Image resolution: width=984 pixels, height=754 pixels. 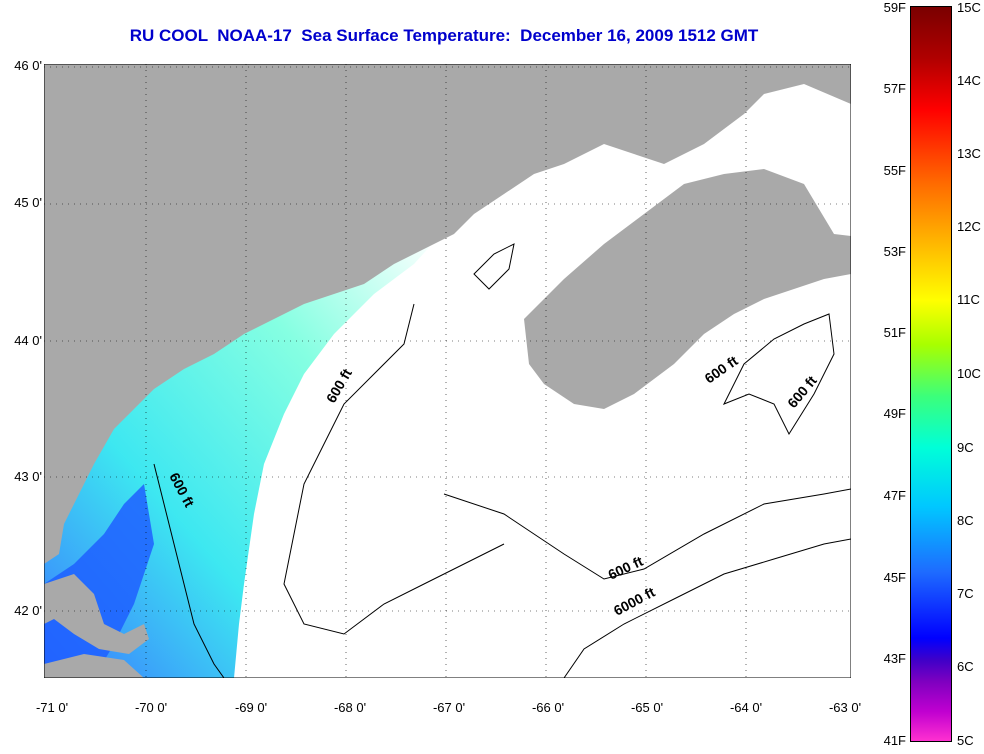 What do you see at coordinates (894, 88) in the screenshot?
I see `colorbar-f-57: 57F` at bounding box center [894, 88].